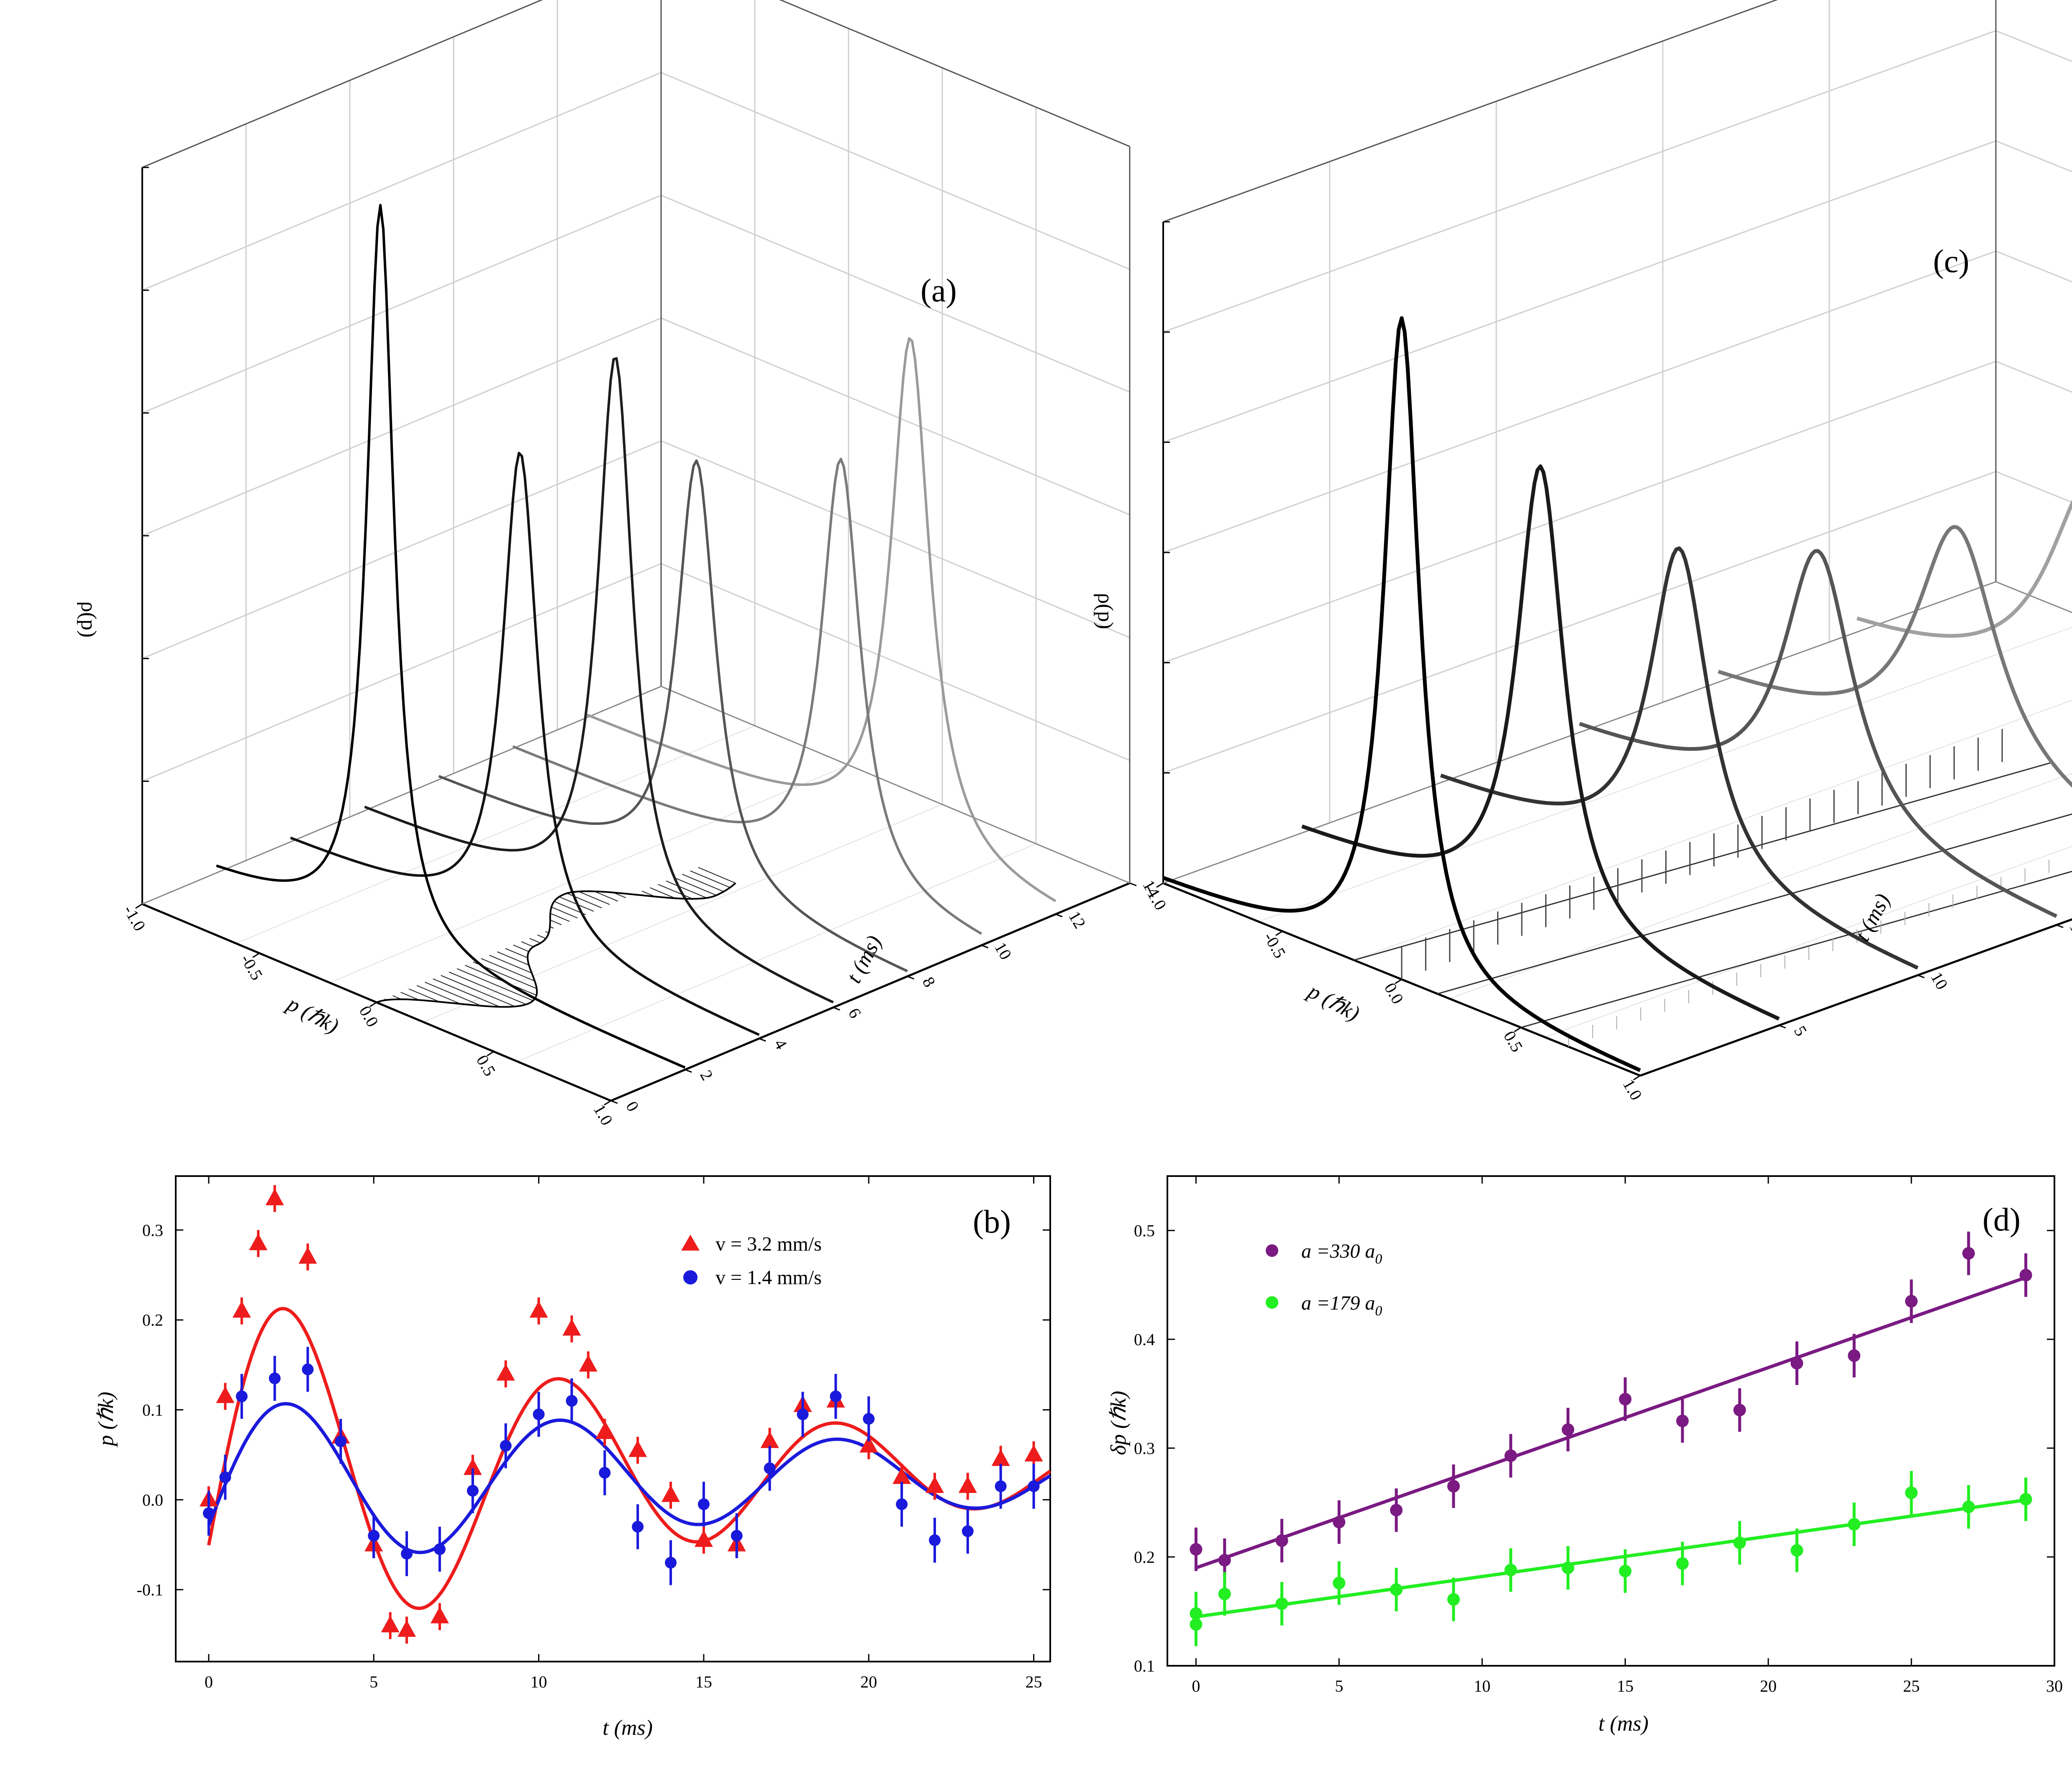  I want to click on x-tick-label: 10, so click(1482, 1686).